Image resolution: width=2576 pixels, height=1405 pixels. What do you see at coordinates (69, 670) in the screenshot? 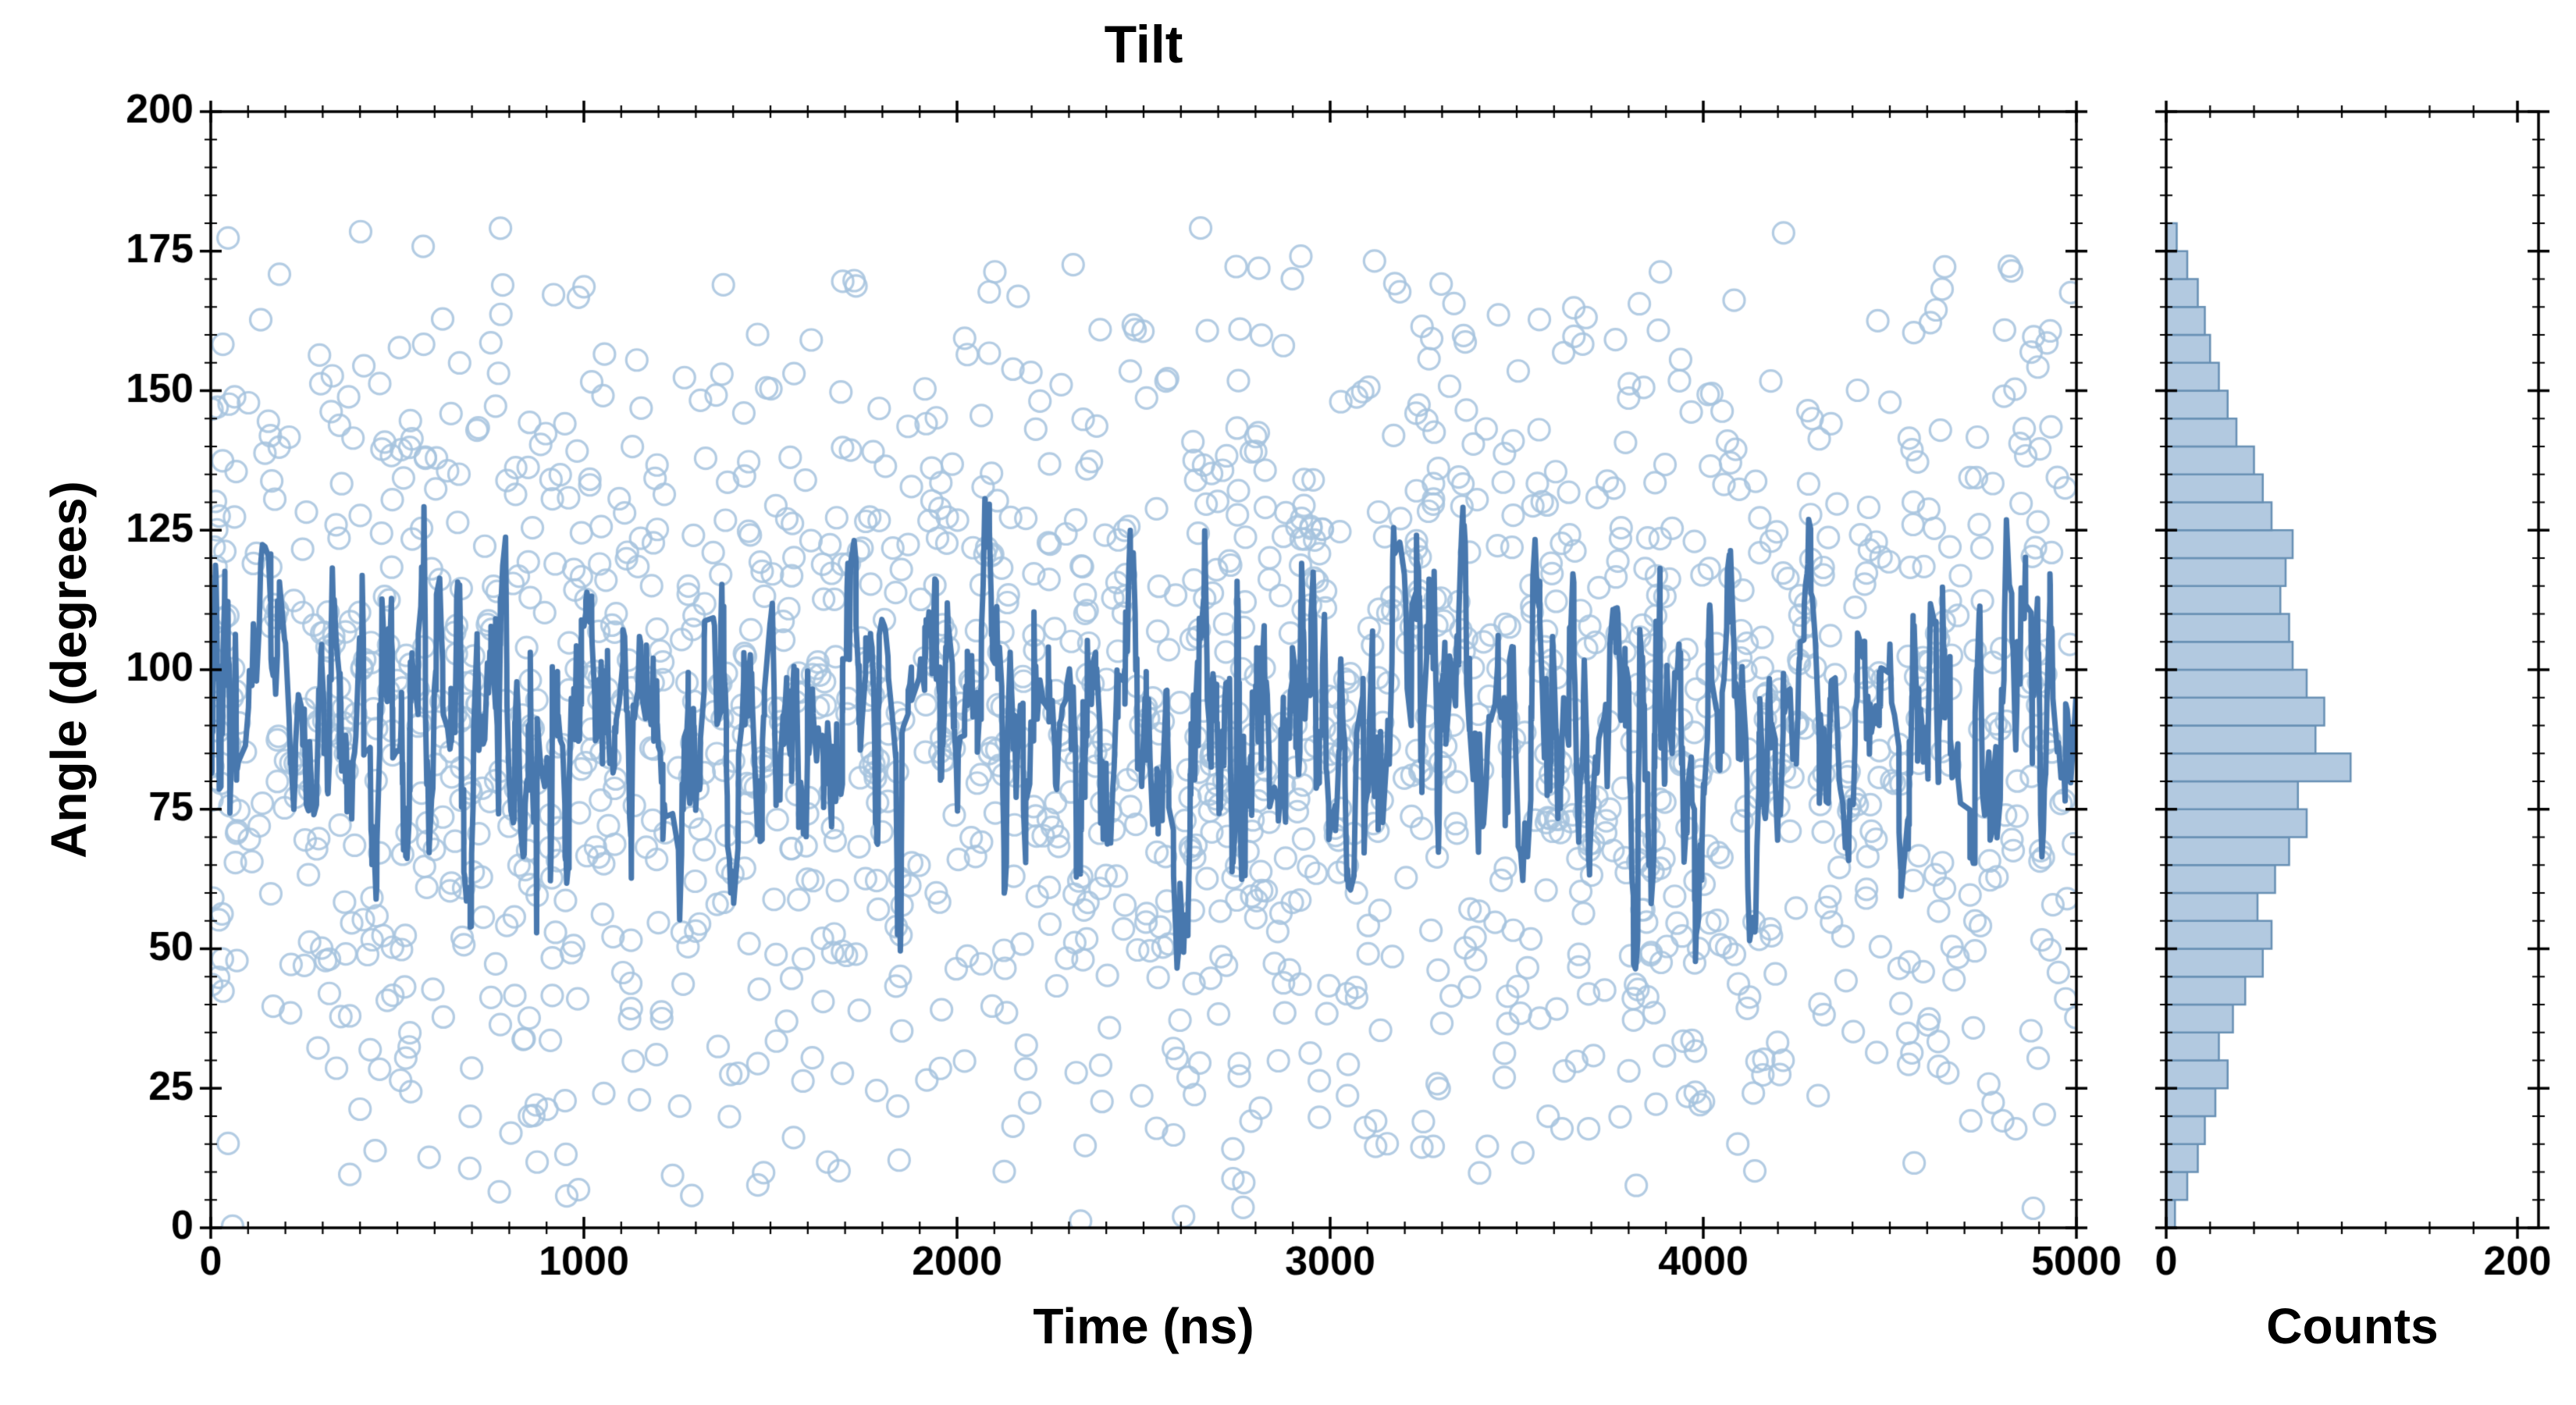
I see `y-axis-label: Angle (degrees)` at bounding box center [69, 670].